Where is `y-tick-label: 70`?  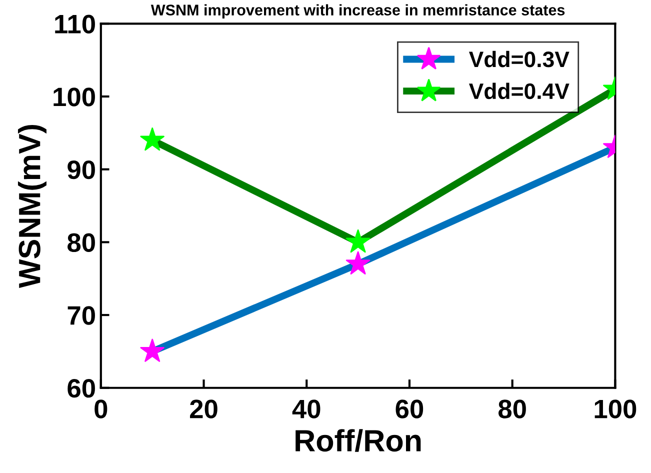
y-tick-label: 70 is located at coordinates (81, 315).